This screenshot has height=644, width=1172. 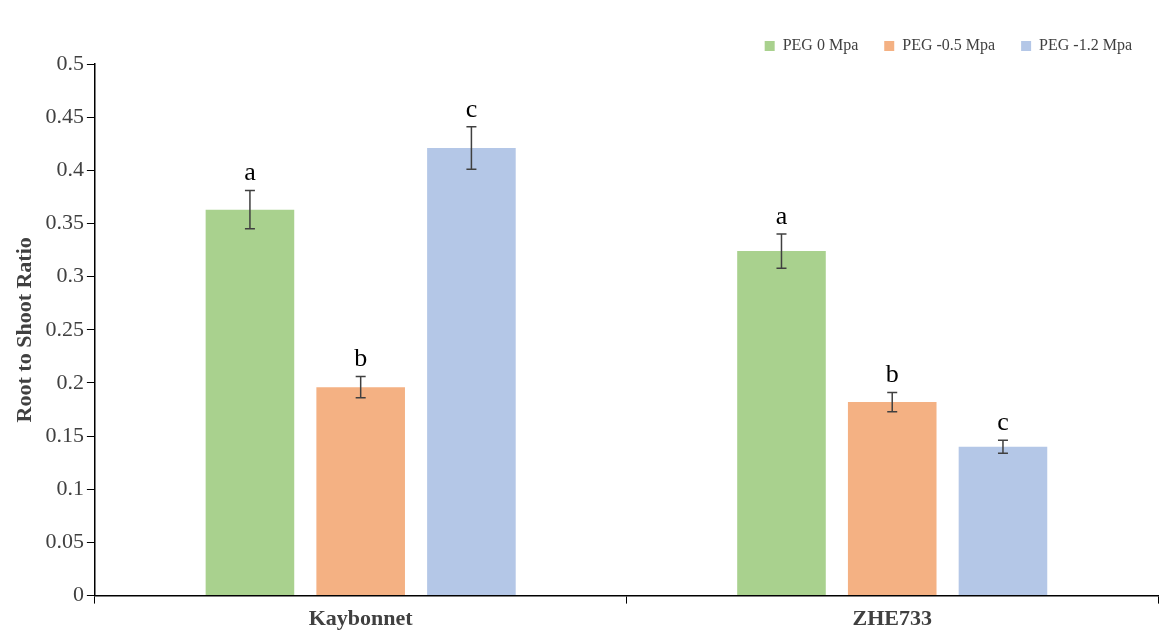 I want to click on y-tick-label: 0.4, so click(x=70, y=169).